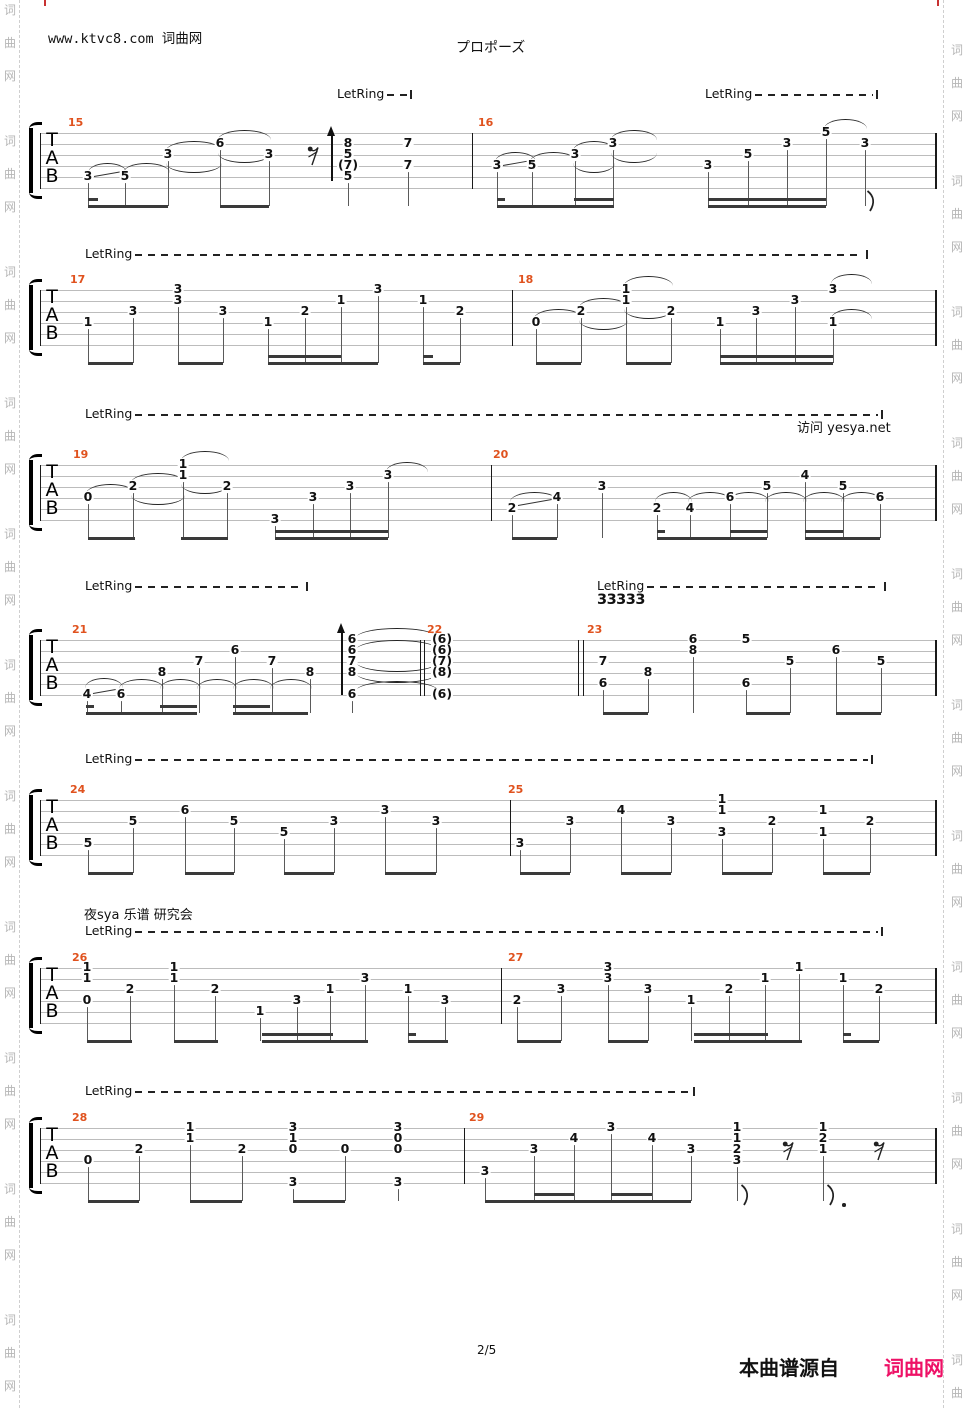 This screenshot has width=975, height=1408. Describe the element at coordinates (516, 789) in the screenshot. I see `measure-number: 25` at that location.